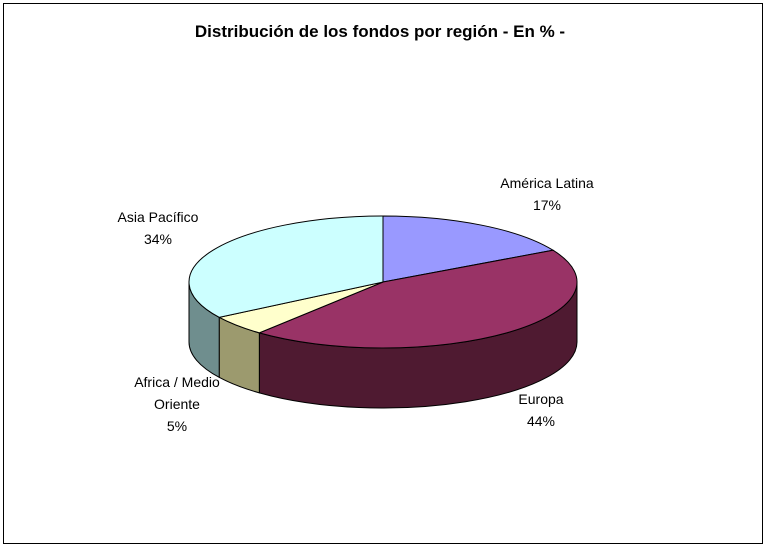  I want to click on pie-label-africa-medio-oriente: Africa / Medio Oriente 5%, so click(177, 404).